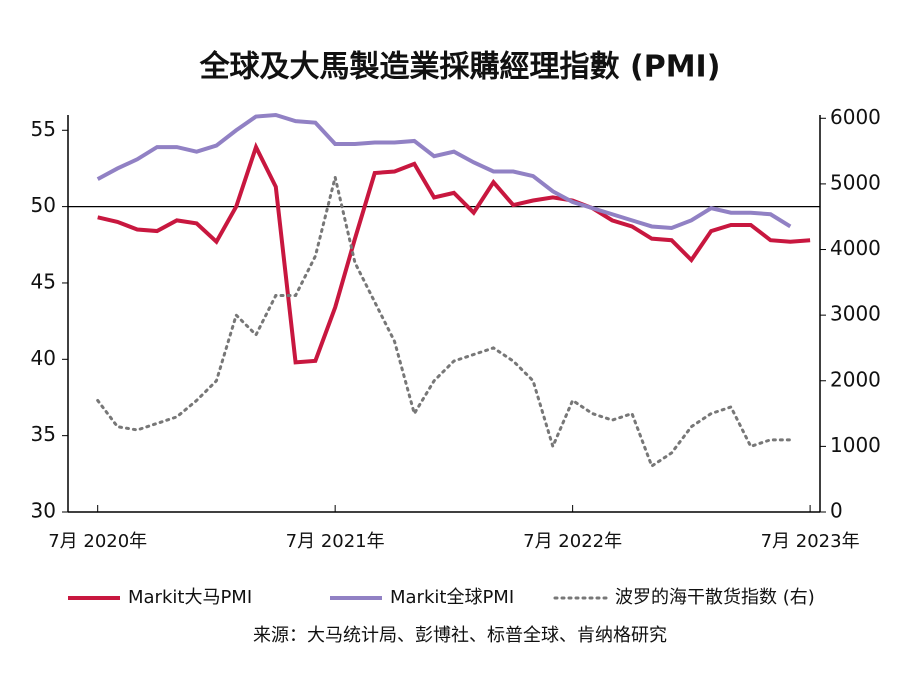  What do you see at coordinates (855, 248) in the screenshot?
I see `y2-tick-label: 4000` at bounding box center [855, 248].